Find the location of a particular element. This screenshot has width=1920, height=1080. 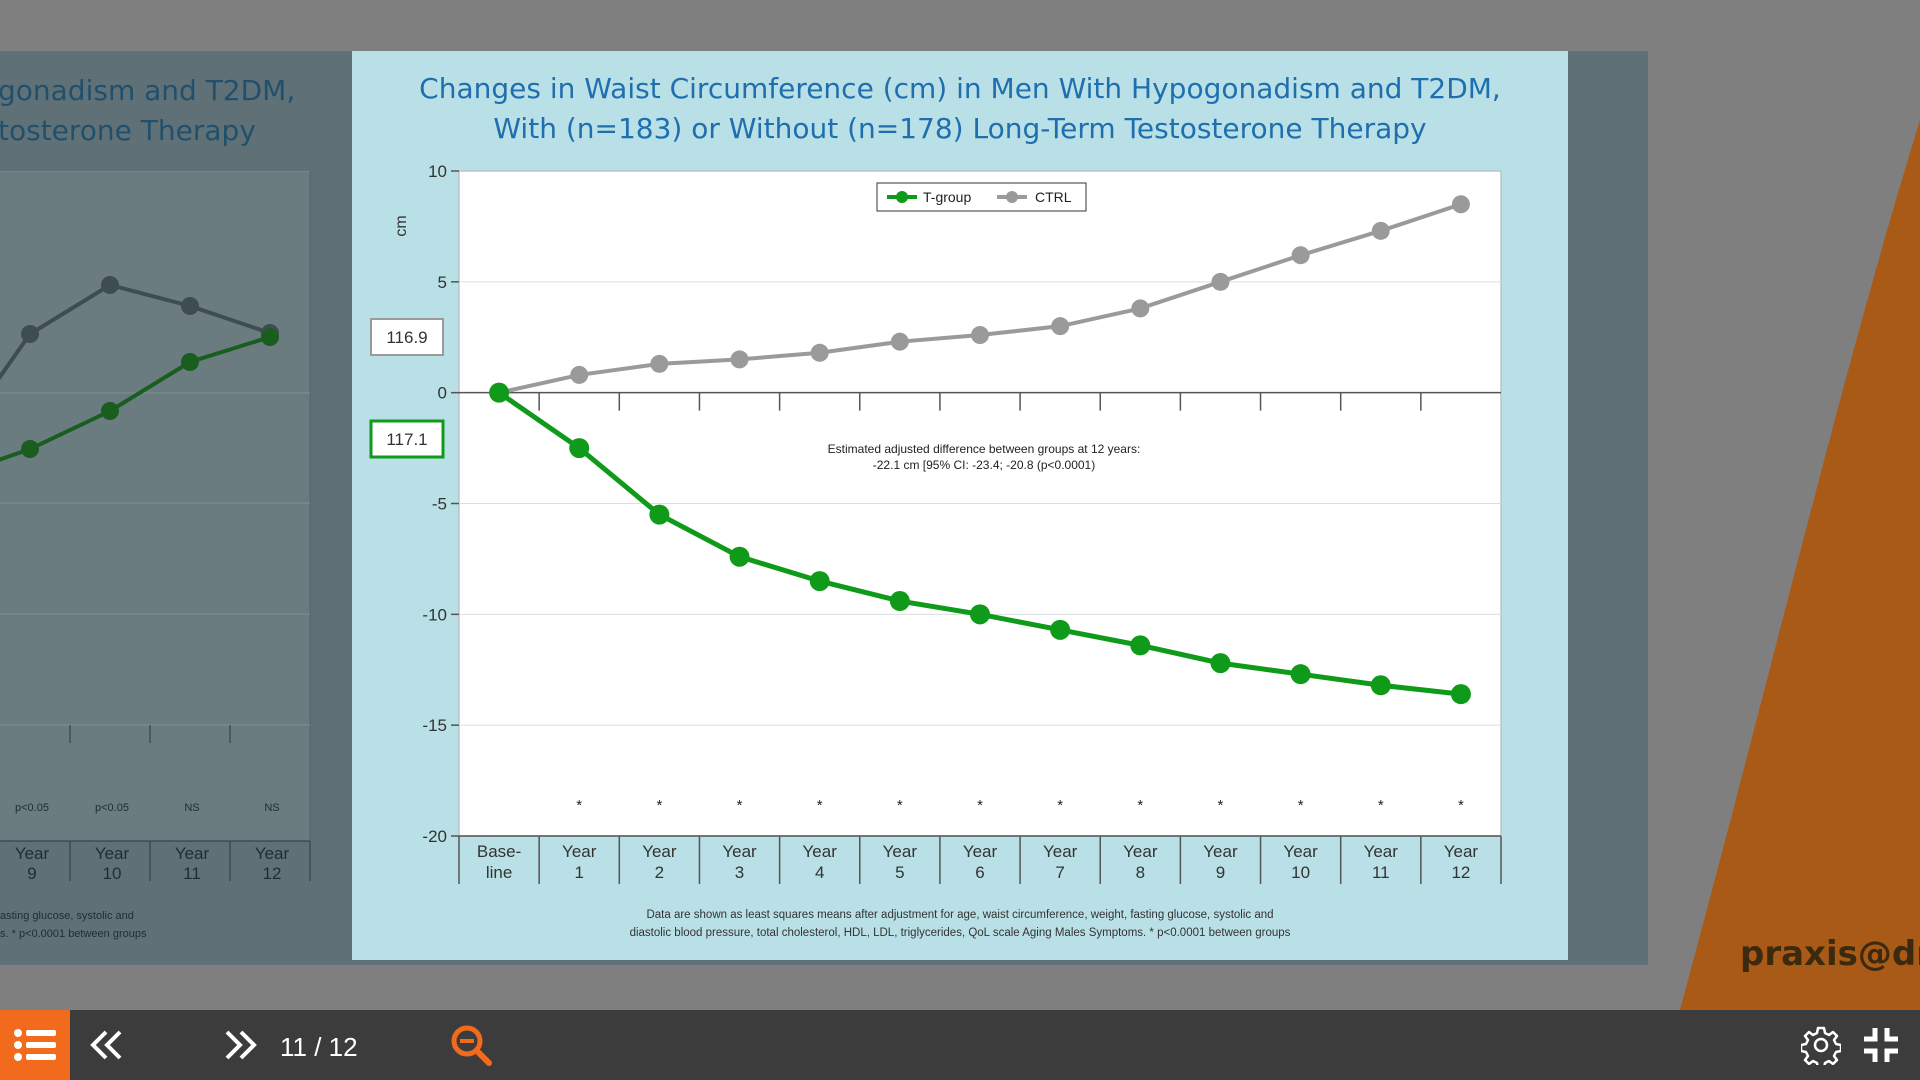

ctrl-baseline-value: 116.9 is located at coordinates (406, 337).